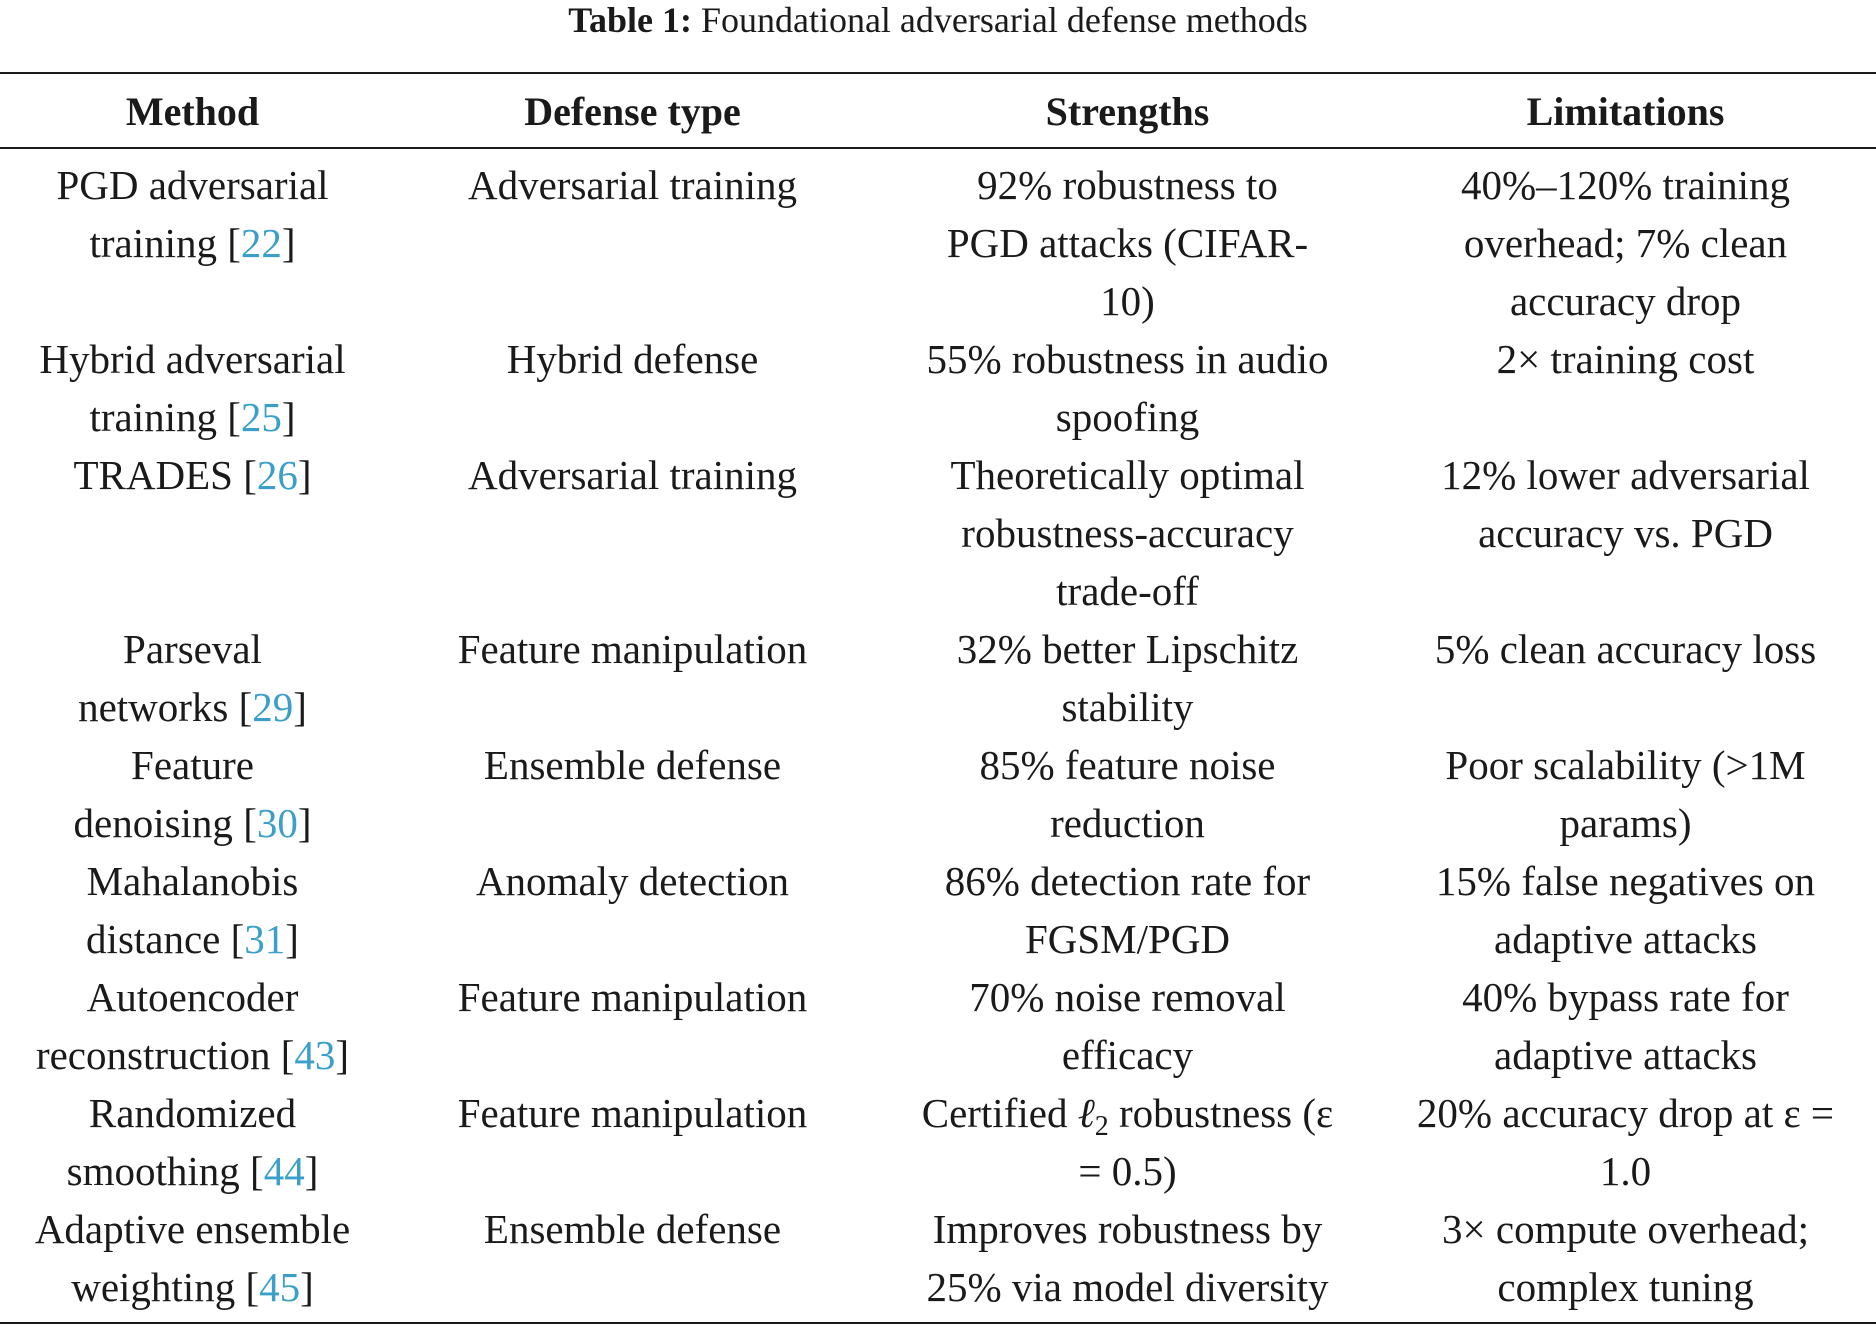 This screenshot has height=1327, width=1876. I want to click on citation-link: 45, so click(280, 1287).